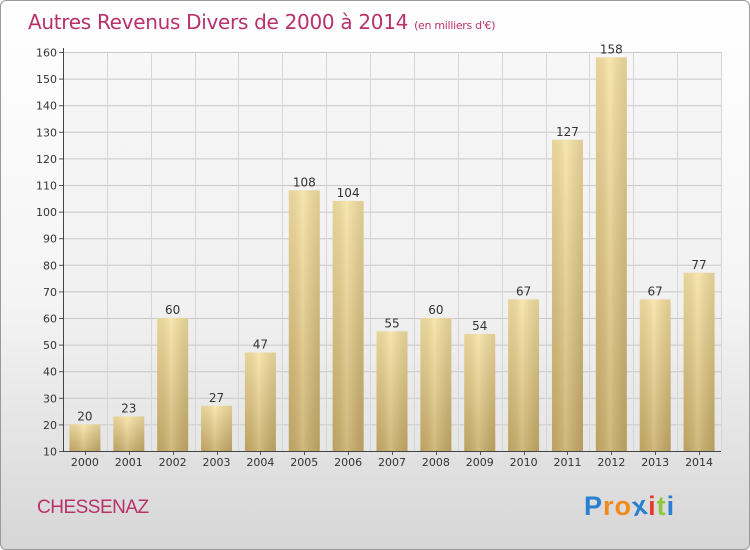 The image size is (750, 550). What do you see at coordinates (623, 506) in the screenshot?
I see `logo-letter: o` at bounding box center [623, 506].